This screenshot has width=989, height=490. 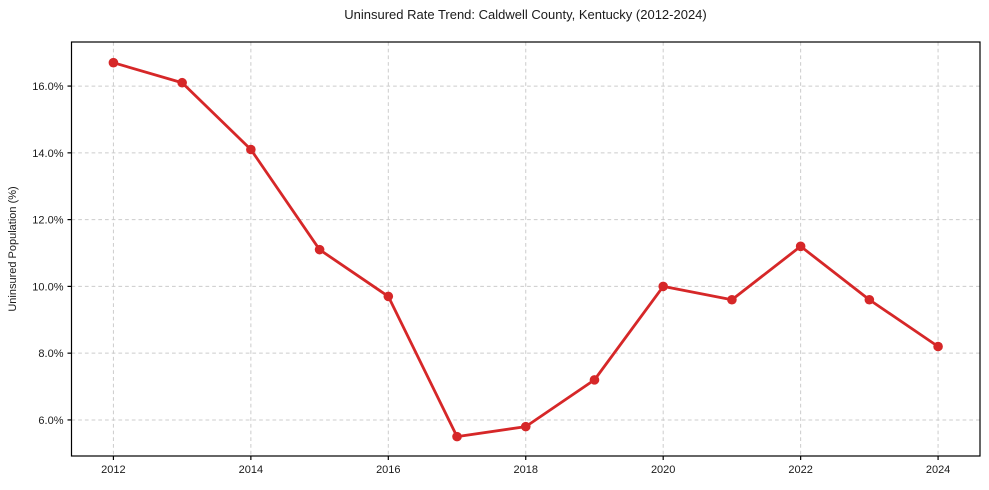 I want to click on data-point-2012, so click(x=113, y=62).